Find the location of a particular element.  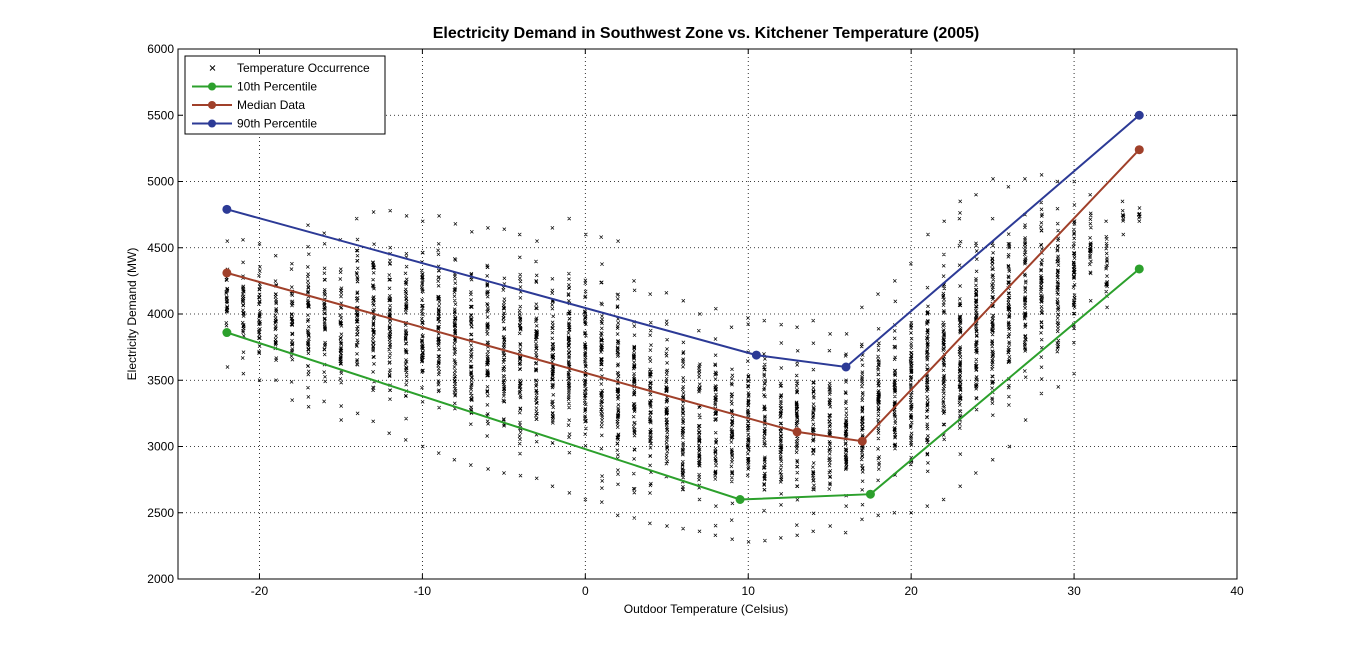

legend-label: Median Data is located at coordinates (271, 105).